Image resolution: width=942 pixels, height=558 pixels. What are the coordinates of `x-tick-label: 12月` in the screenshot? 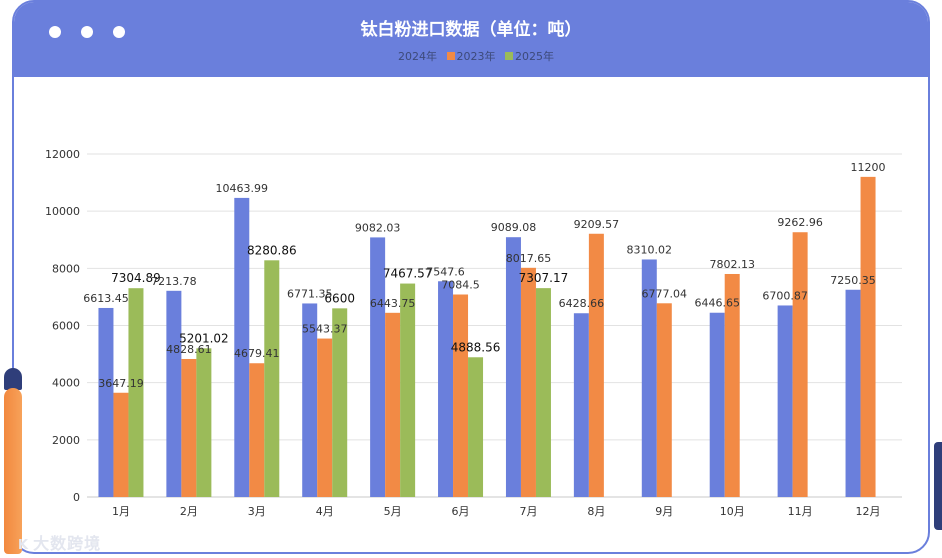 It's located at (868, 511).